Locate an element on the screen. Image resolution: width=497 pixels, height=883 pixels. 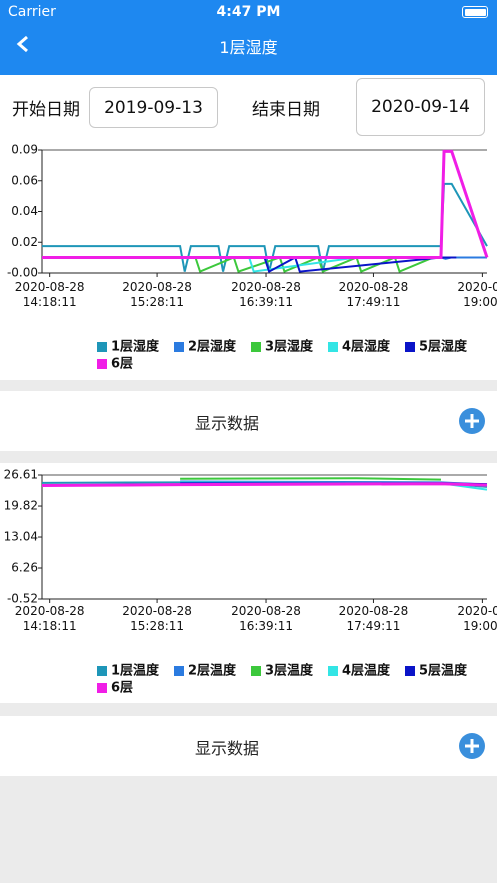
legend-label: 1层温度 is located at coordinates (135, 671).